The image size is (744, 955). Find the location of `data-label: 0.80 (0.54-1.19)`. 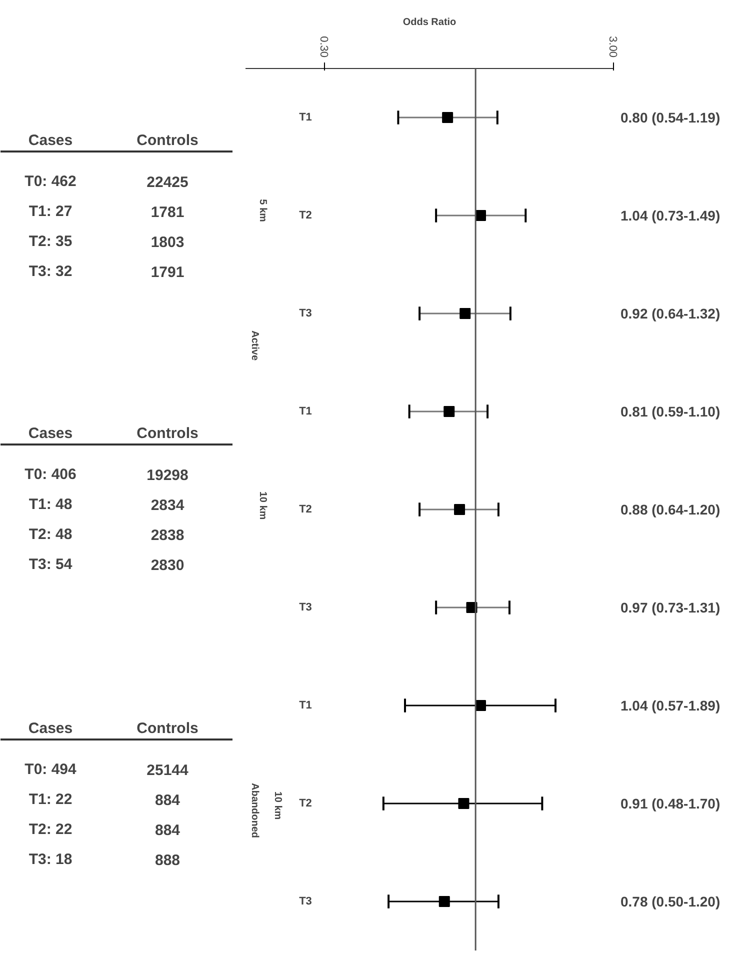

data-label: 0.80 (0.54-1.19) is located at coordinates (670, 118).